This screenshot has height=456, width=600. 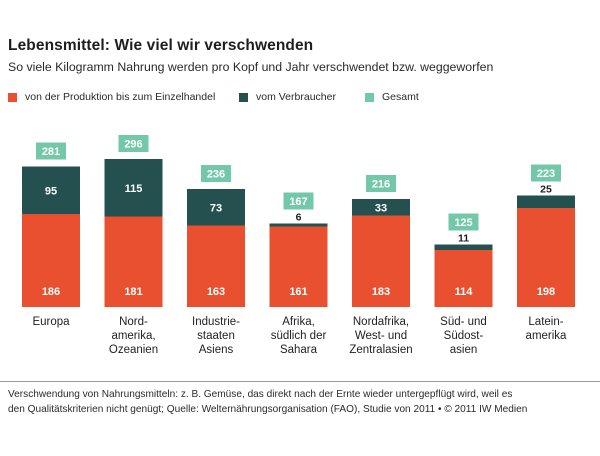 What do you see at coordinates (216, 336) in the screenshot?
I see `category-label-2-1: staaten` at bounding box center [216, 336].